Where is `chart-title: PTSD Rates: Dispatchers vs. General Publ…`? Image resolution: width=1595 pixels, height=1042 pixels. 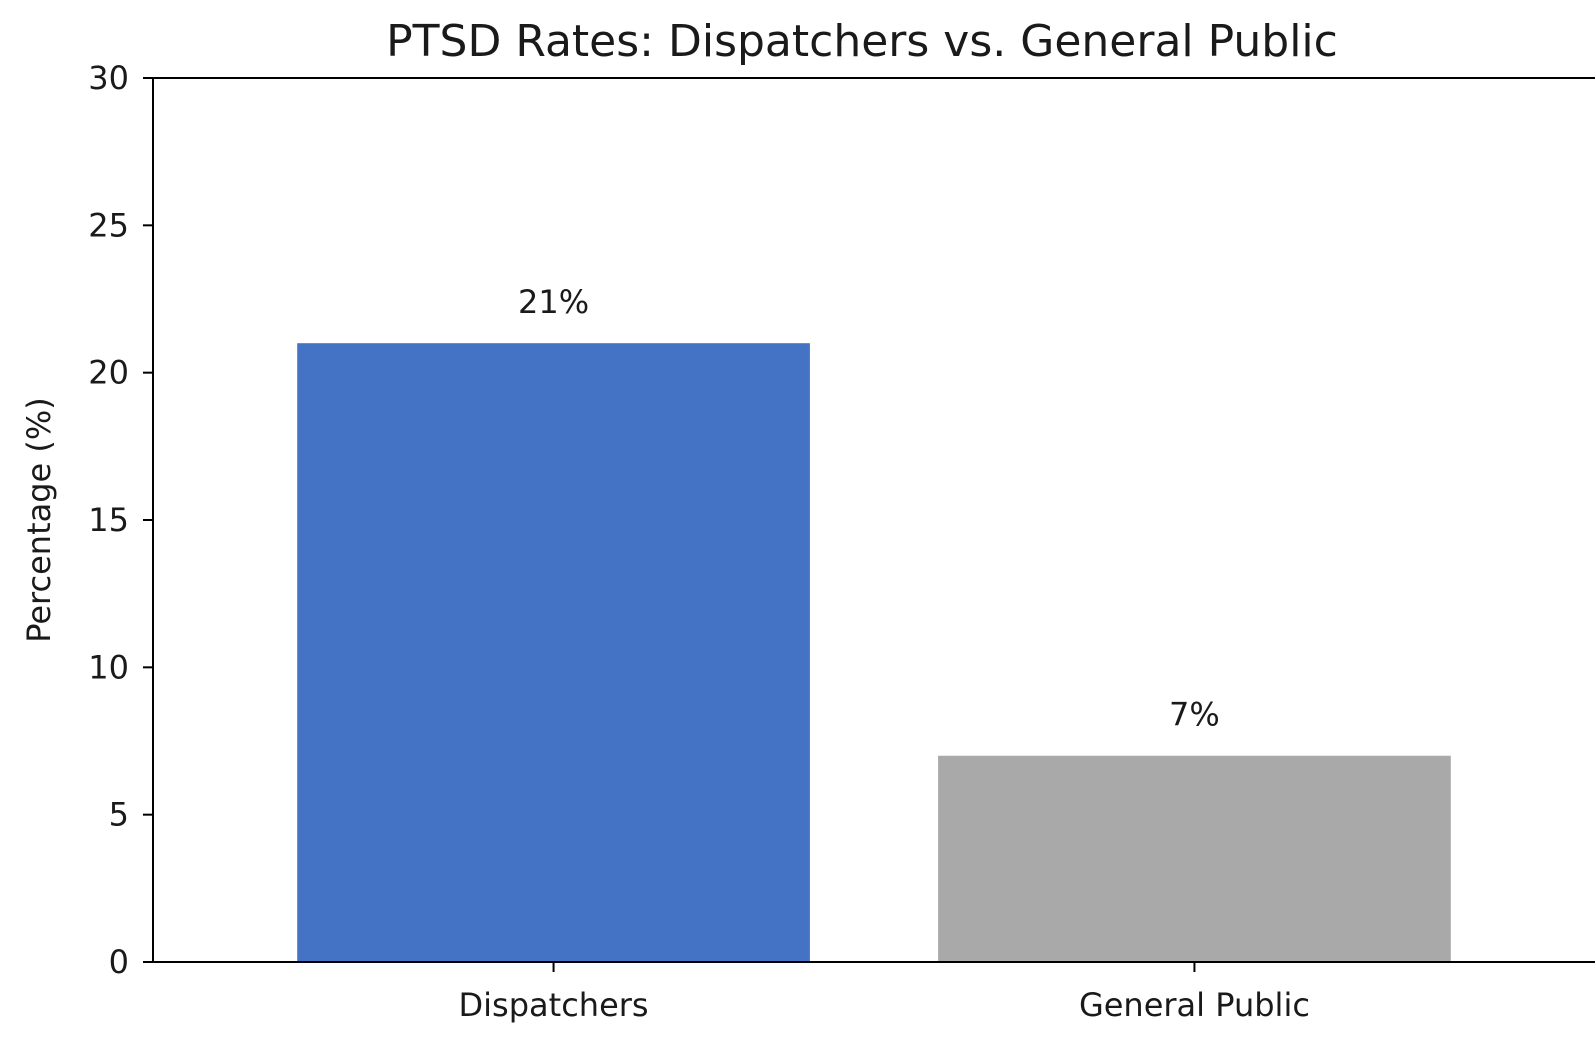
chart-title: PTSD Rates: Dispatchers vs. General Publ… is located at coordinates (862, 41).